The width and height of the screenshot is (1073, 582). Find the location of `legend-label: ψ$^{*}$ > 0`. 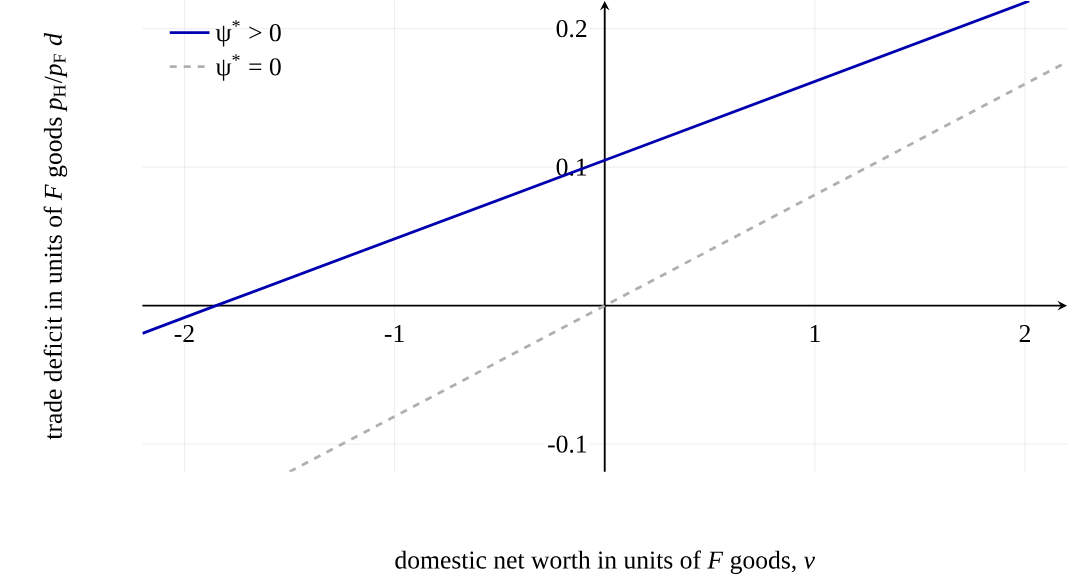

legend-label: ψ$^{*}$ > 0 is located at coordinates (248, 33).